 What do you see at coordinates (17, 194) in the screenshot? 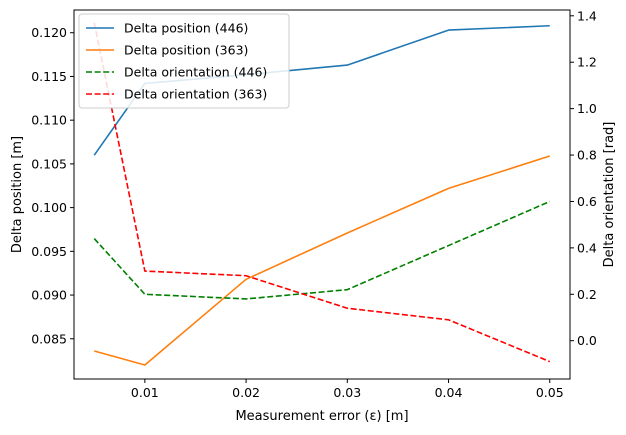
I see `y-axis-left-title: Delta position [m]` at bounding box center [17, 194].